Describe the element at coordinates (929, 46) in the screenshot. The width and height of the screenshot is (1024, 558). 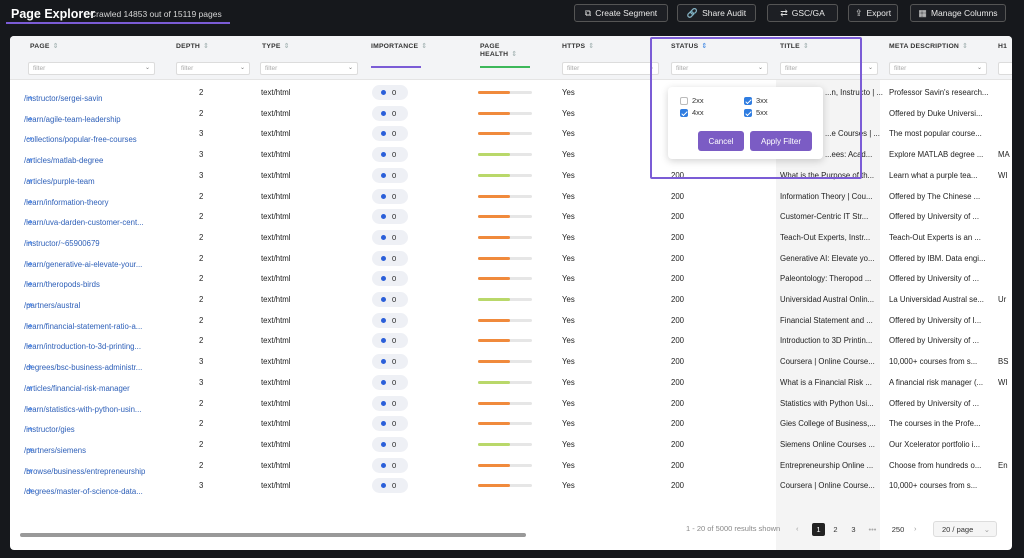
I see `column-header-meta-description: META DESCRIPTION ⇕` at that location.